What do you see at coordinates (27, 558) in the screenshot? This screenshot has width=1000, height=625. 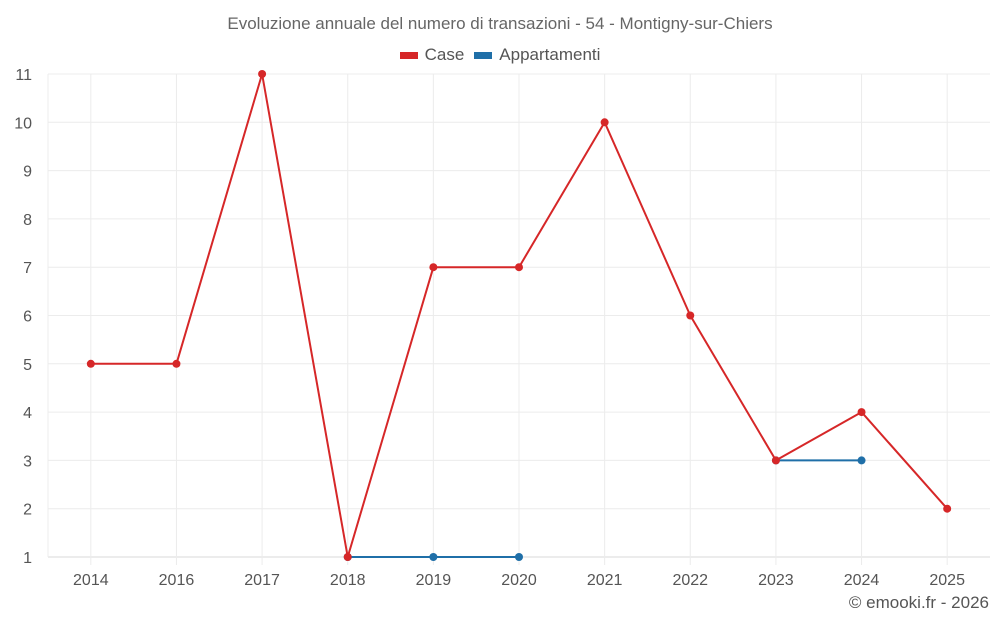 I see `y-tick-label: 1` at bounding box center [27, 558].